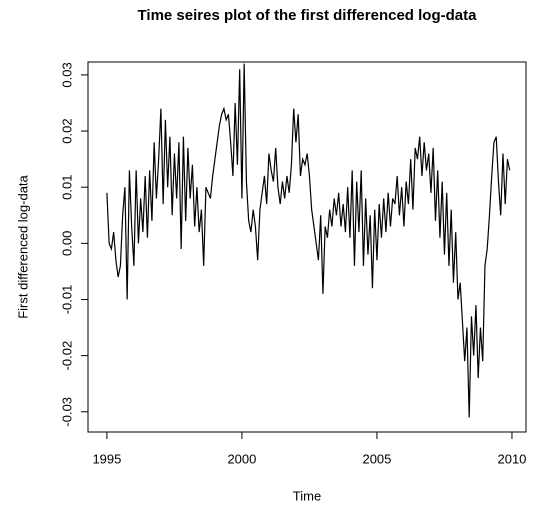  I want to click on x-axis-label: Time, so click(307, 495).